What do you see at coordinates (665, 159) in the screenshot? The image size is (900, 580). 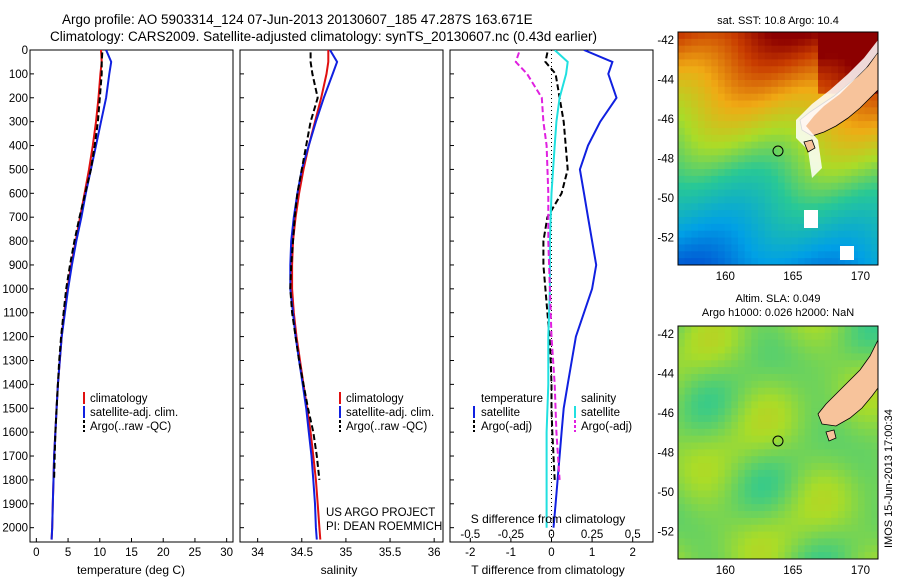 I see `map-y-tick-label: -48` at bounding box center [665, 159].